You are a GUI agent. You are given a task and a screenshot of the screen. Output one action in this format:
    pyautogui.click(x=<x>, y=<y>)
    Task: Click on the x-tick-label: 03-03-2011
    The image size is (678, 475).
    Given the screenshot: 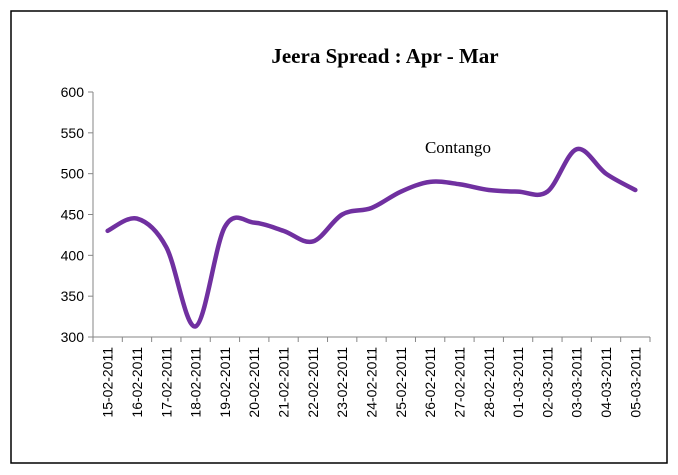 What is the action you would take?
    pyautogui.click(x=577, y=382)
    